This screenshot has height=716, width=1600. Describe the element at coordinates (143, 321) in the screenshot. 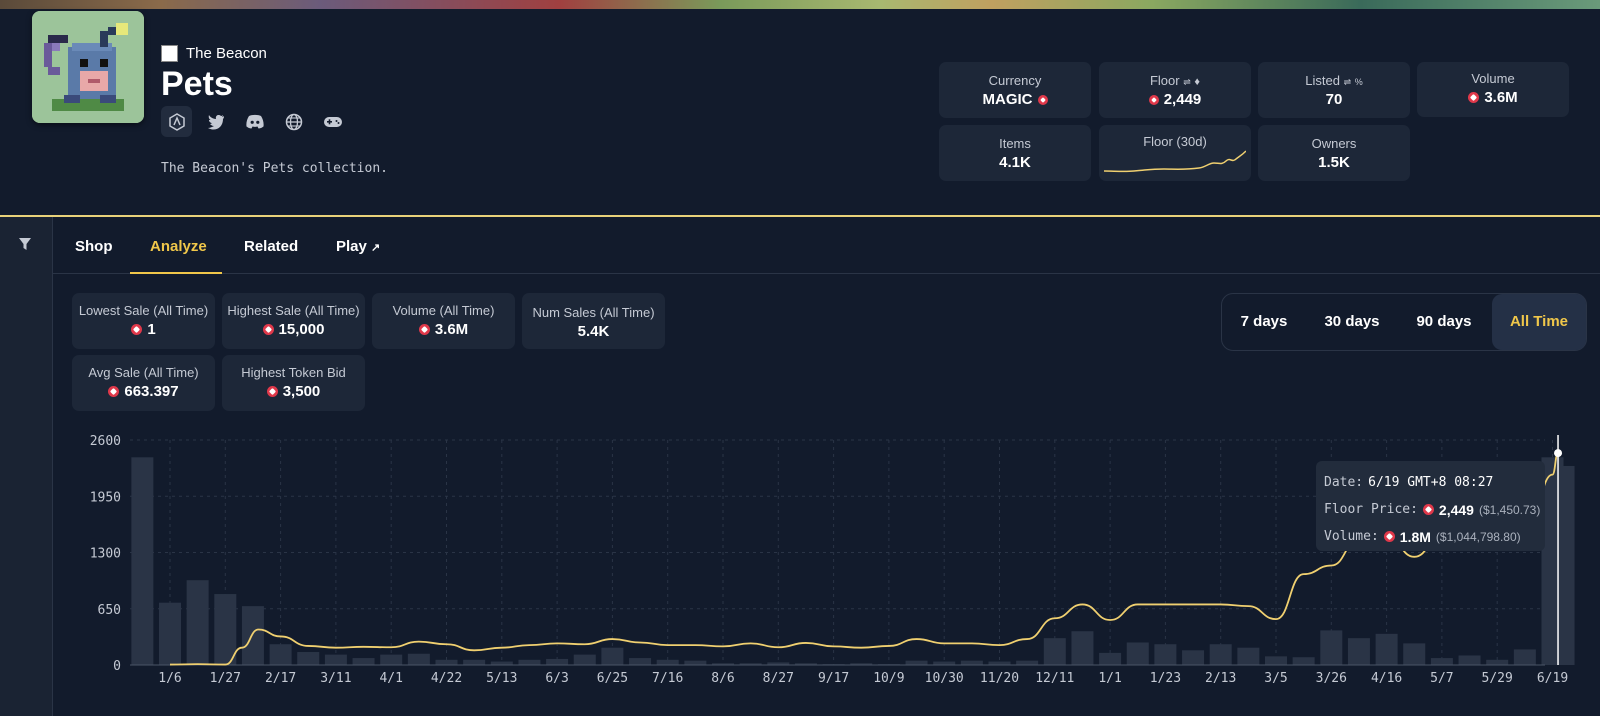

I see `stat-lowest-sale: Lowest Sale (All Time) 1` at that location.